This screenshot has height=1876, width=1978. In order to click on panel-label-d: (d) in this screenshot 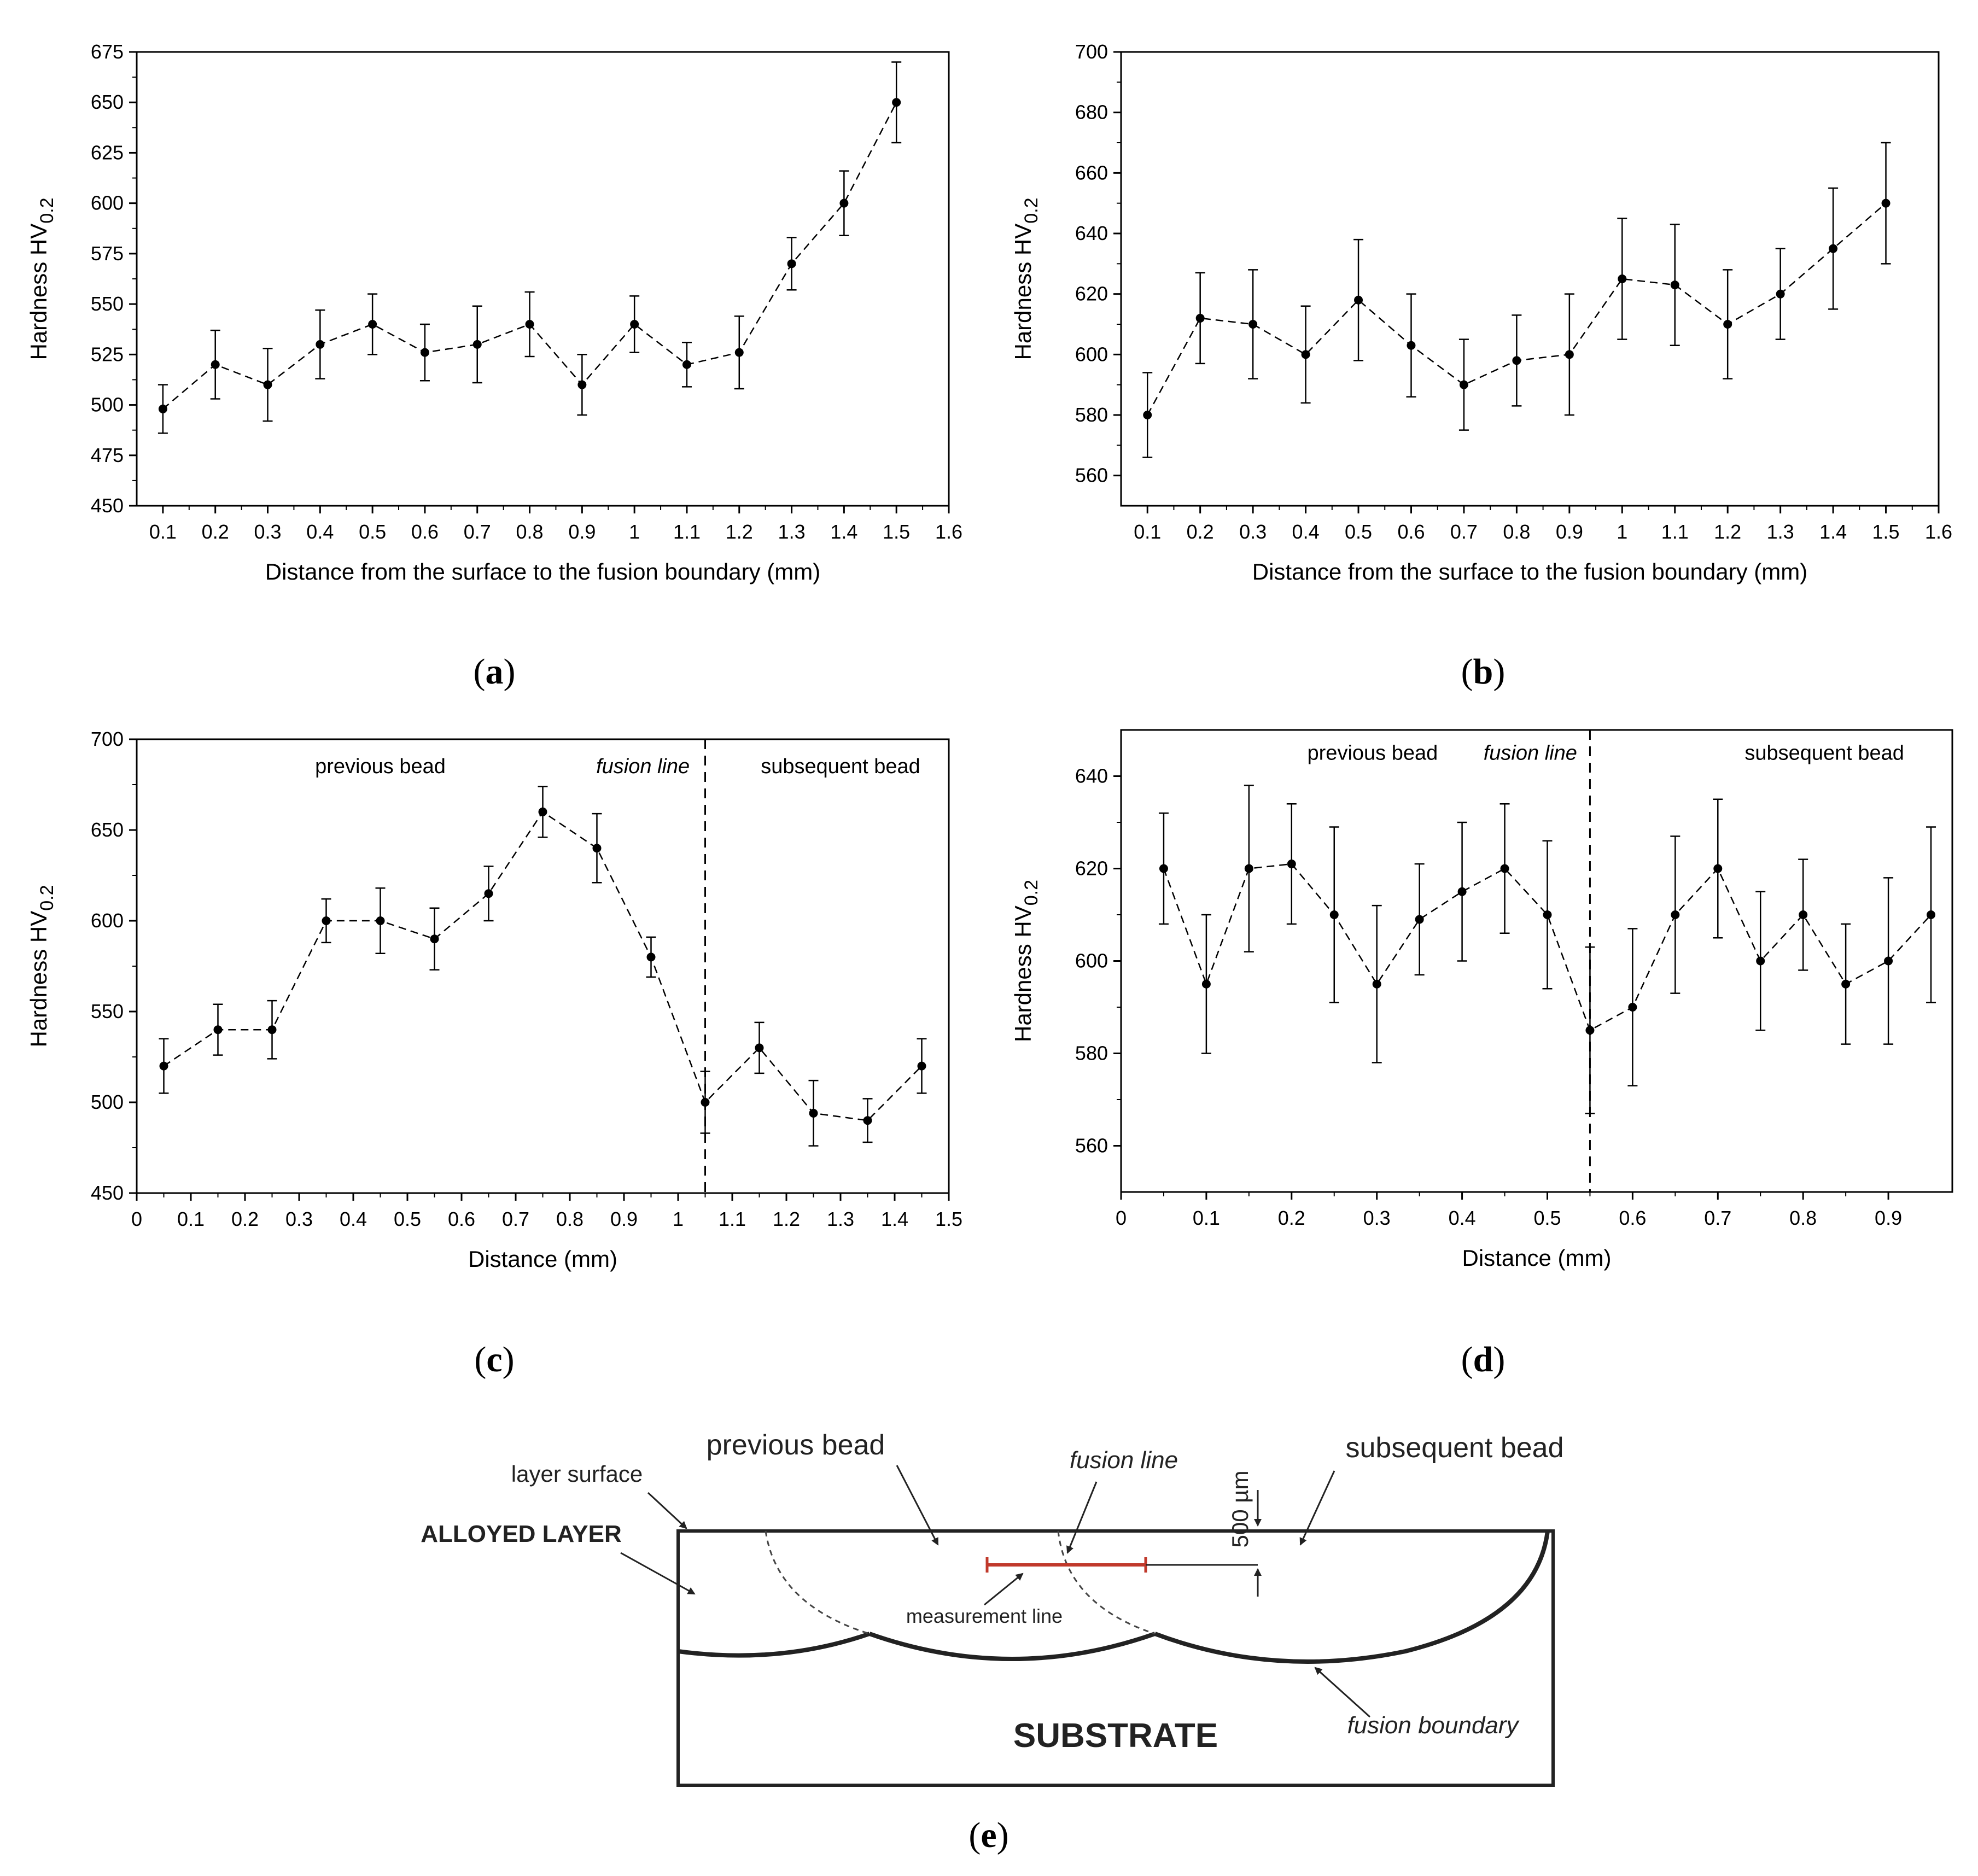, I will do `click(1483, 1360)`.